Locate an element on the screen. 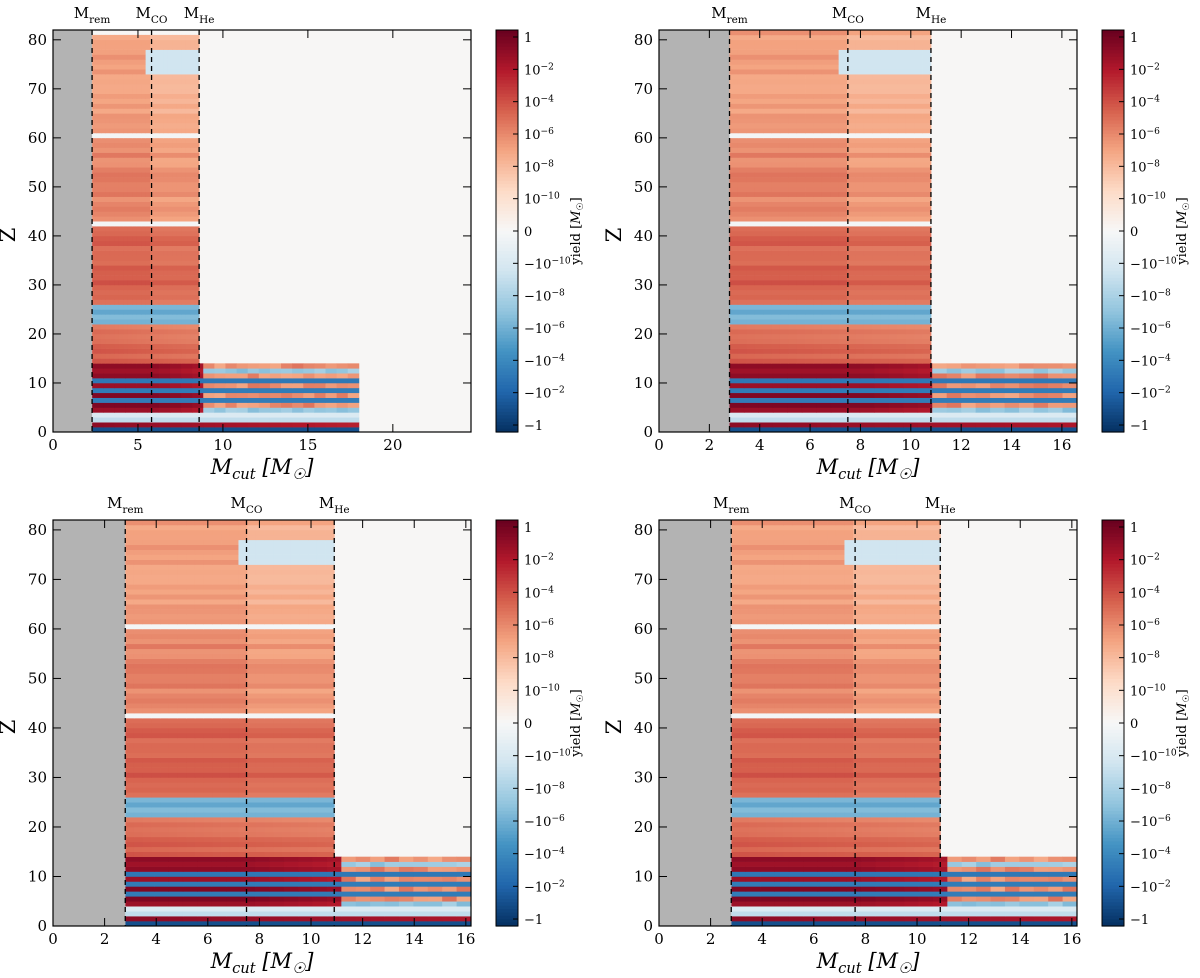 The image size is (1200, 978). colorbar-tick-label: −10−4 is located at coordinates (1150, 361).